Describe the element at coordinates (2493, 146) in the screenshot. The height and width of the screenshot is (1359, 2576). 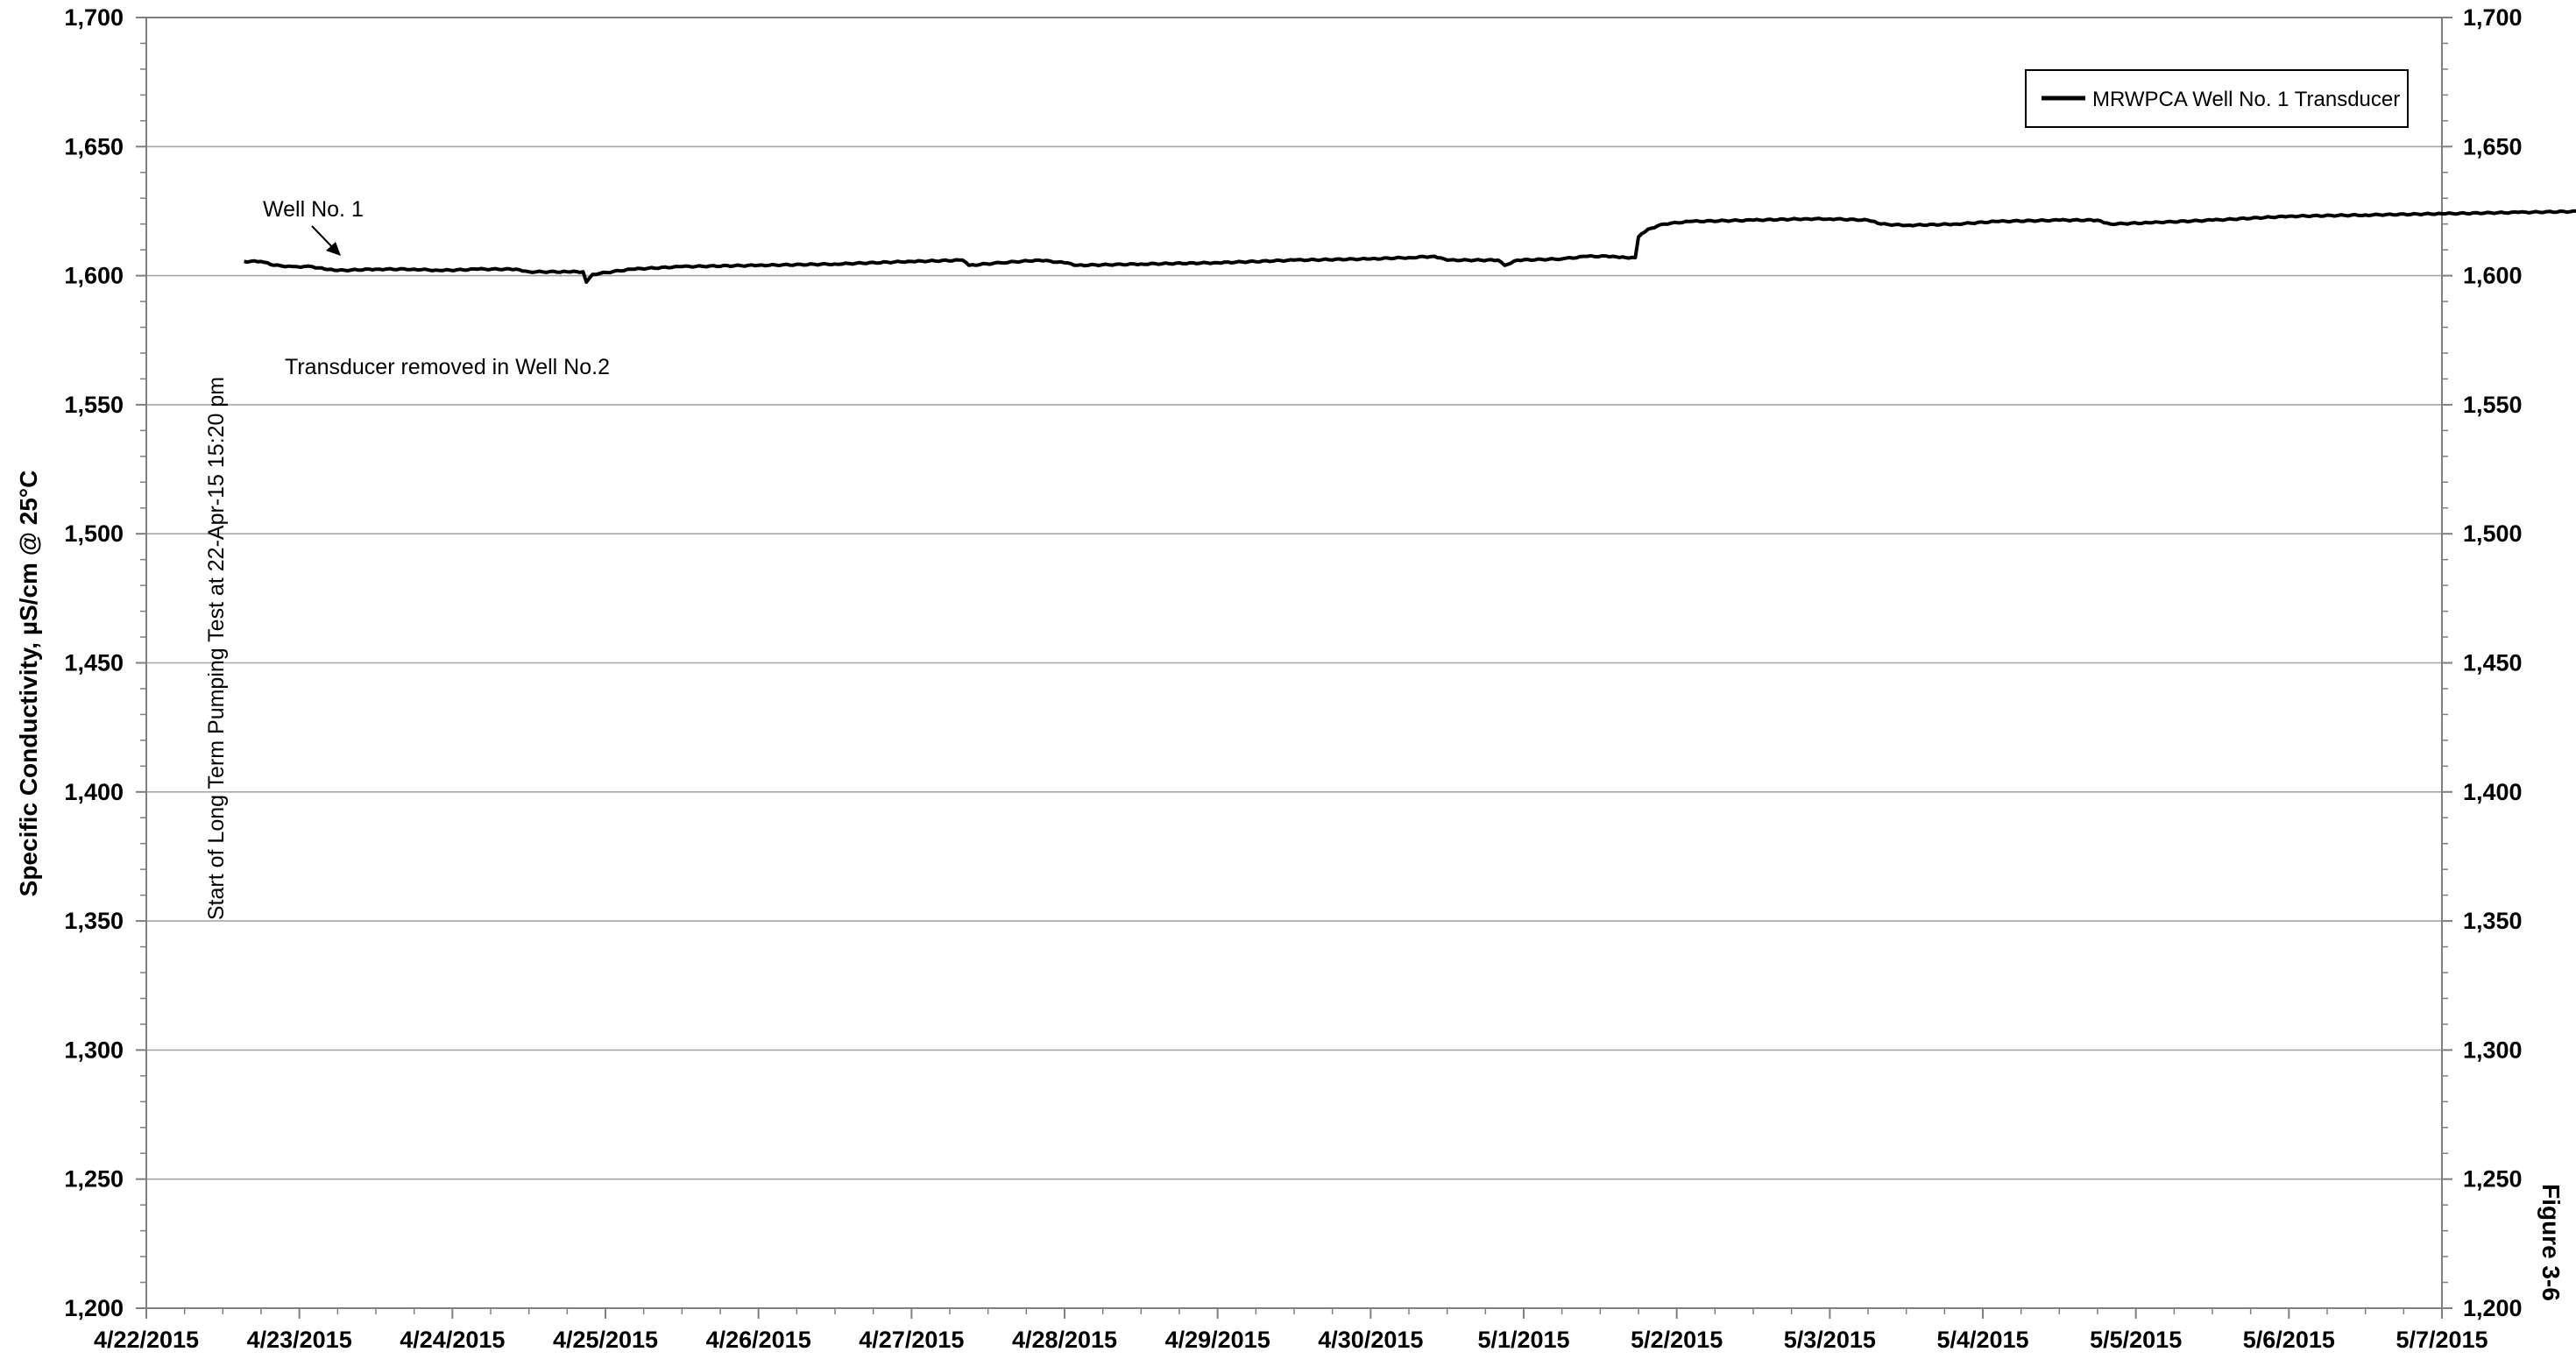
I see `y-tick-label-right: 1,650` at that location.